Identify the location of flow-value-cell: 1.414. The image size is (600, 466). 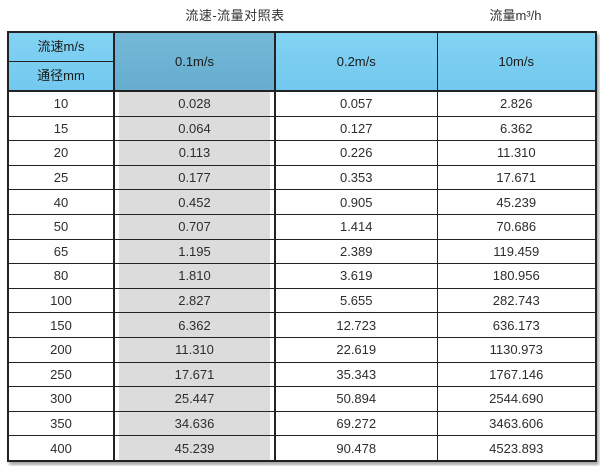
(356, 226).